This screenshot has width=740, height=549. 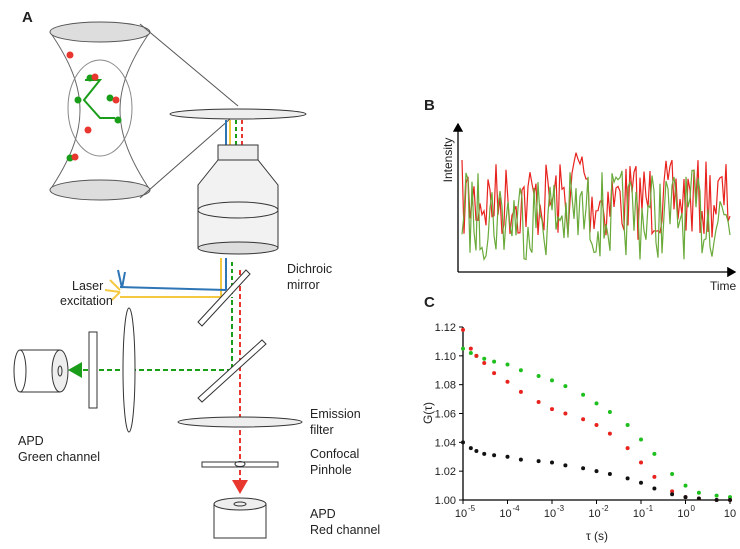 What do you see at coordinates (723, 286) in the screenshot?
I see `axis-label: Time` at bounding box center [723, 286].